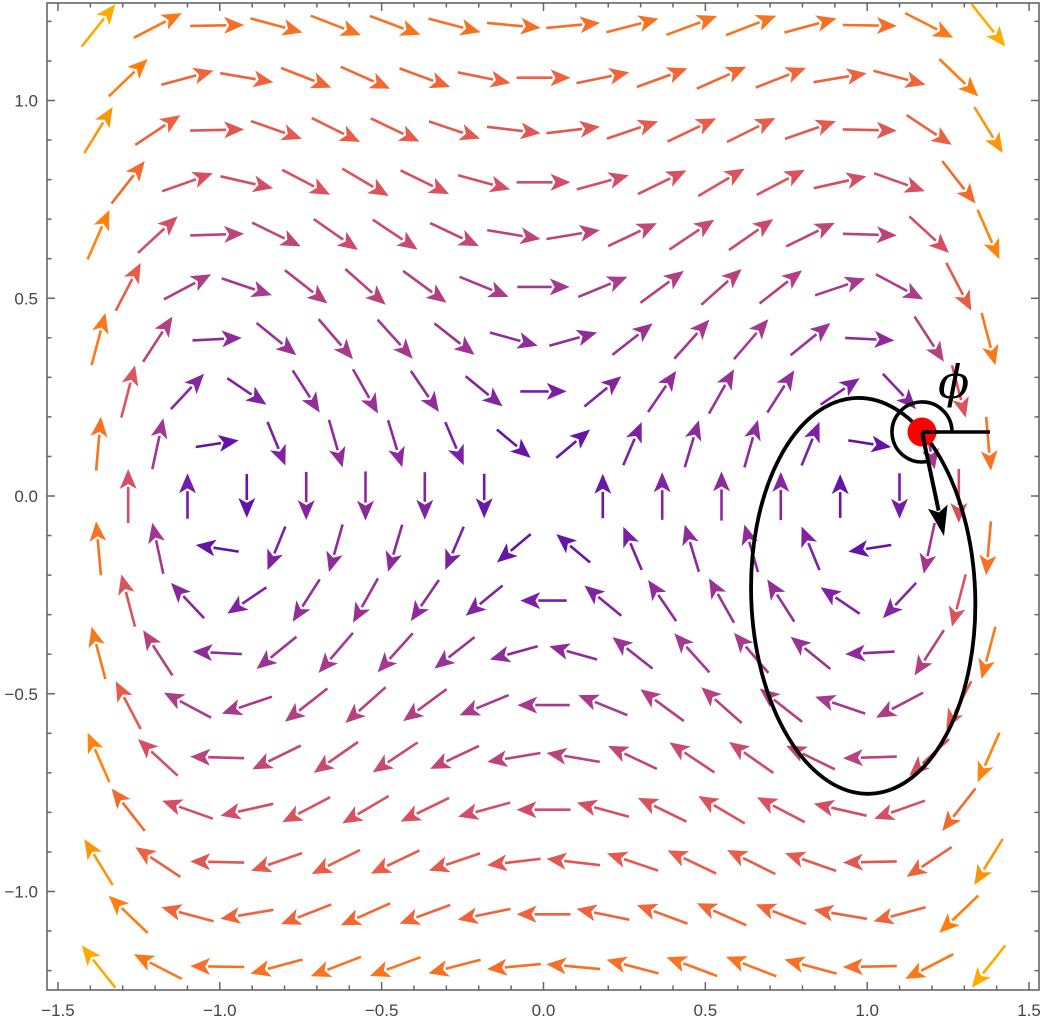 The width and height of the screenshot is (1042, 1023). What do you see at coordinates (21, 694) in the screenshot?
I see `y-tick-label: −0.5` at bounding box center [21, 694].